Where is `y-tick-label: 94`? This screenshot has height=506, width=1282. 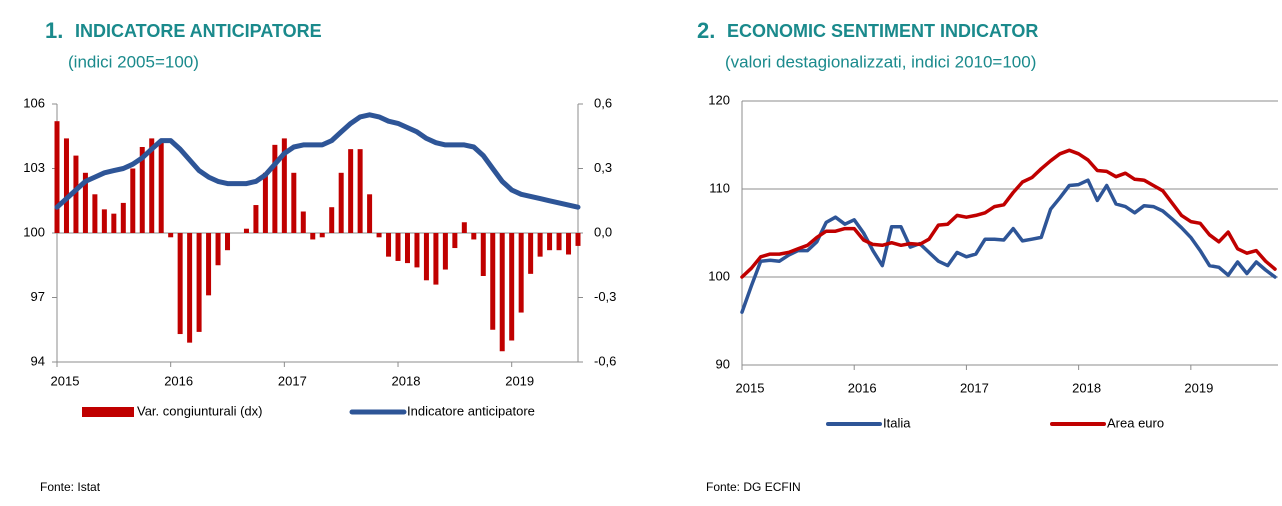 y-tick-label: 94 is located at coordinates (38, 360).